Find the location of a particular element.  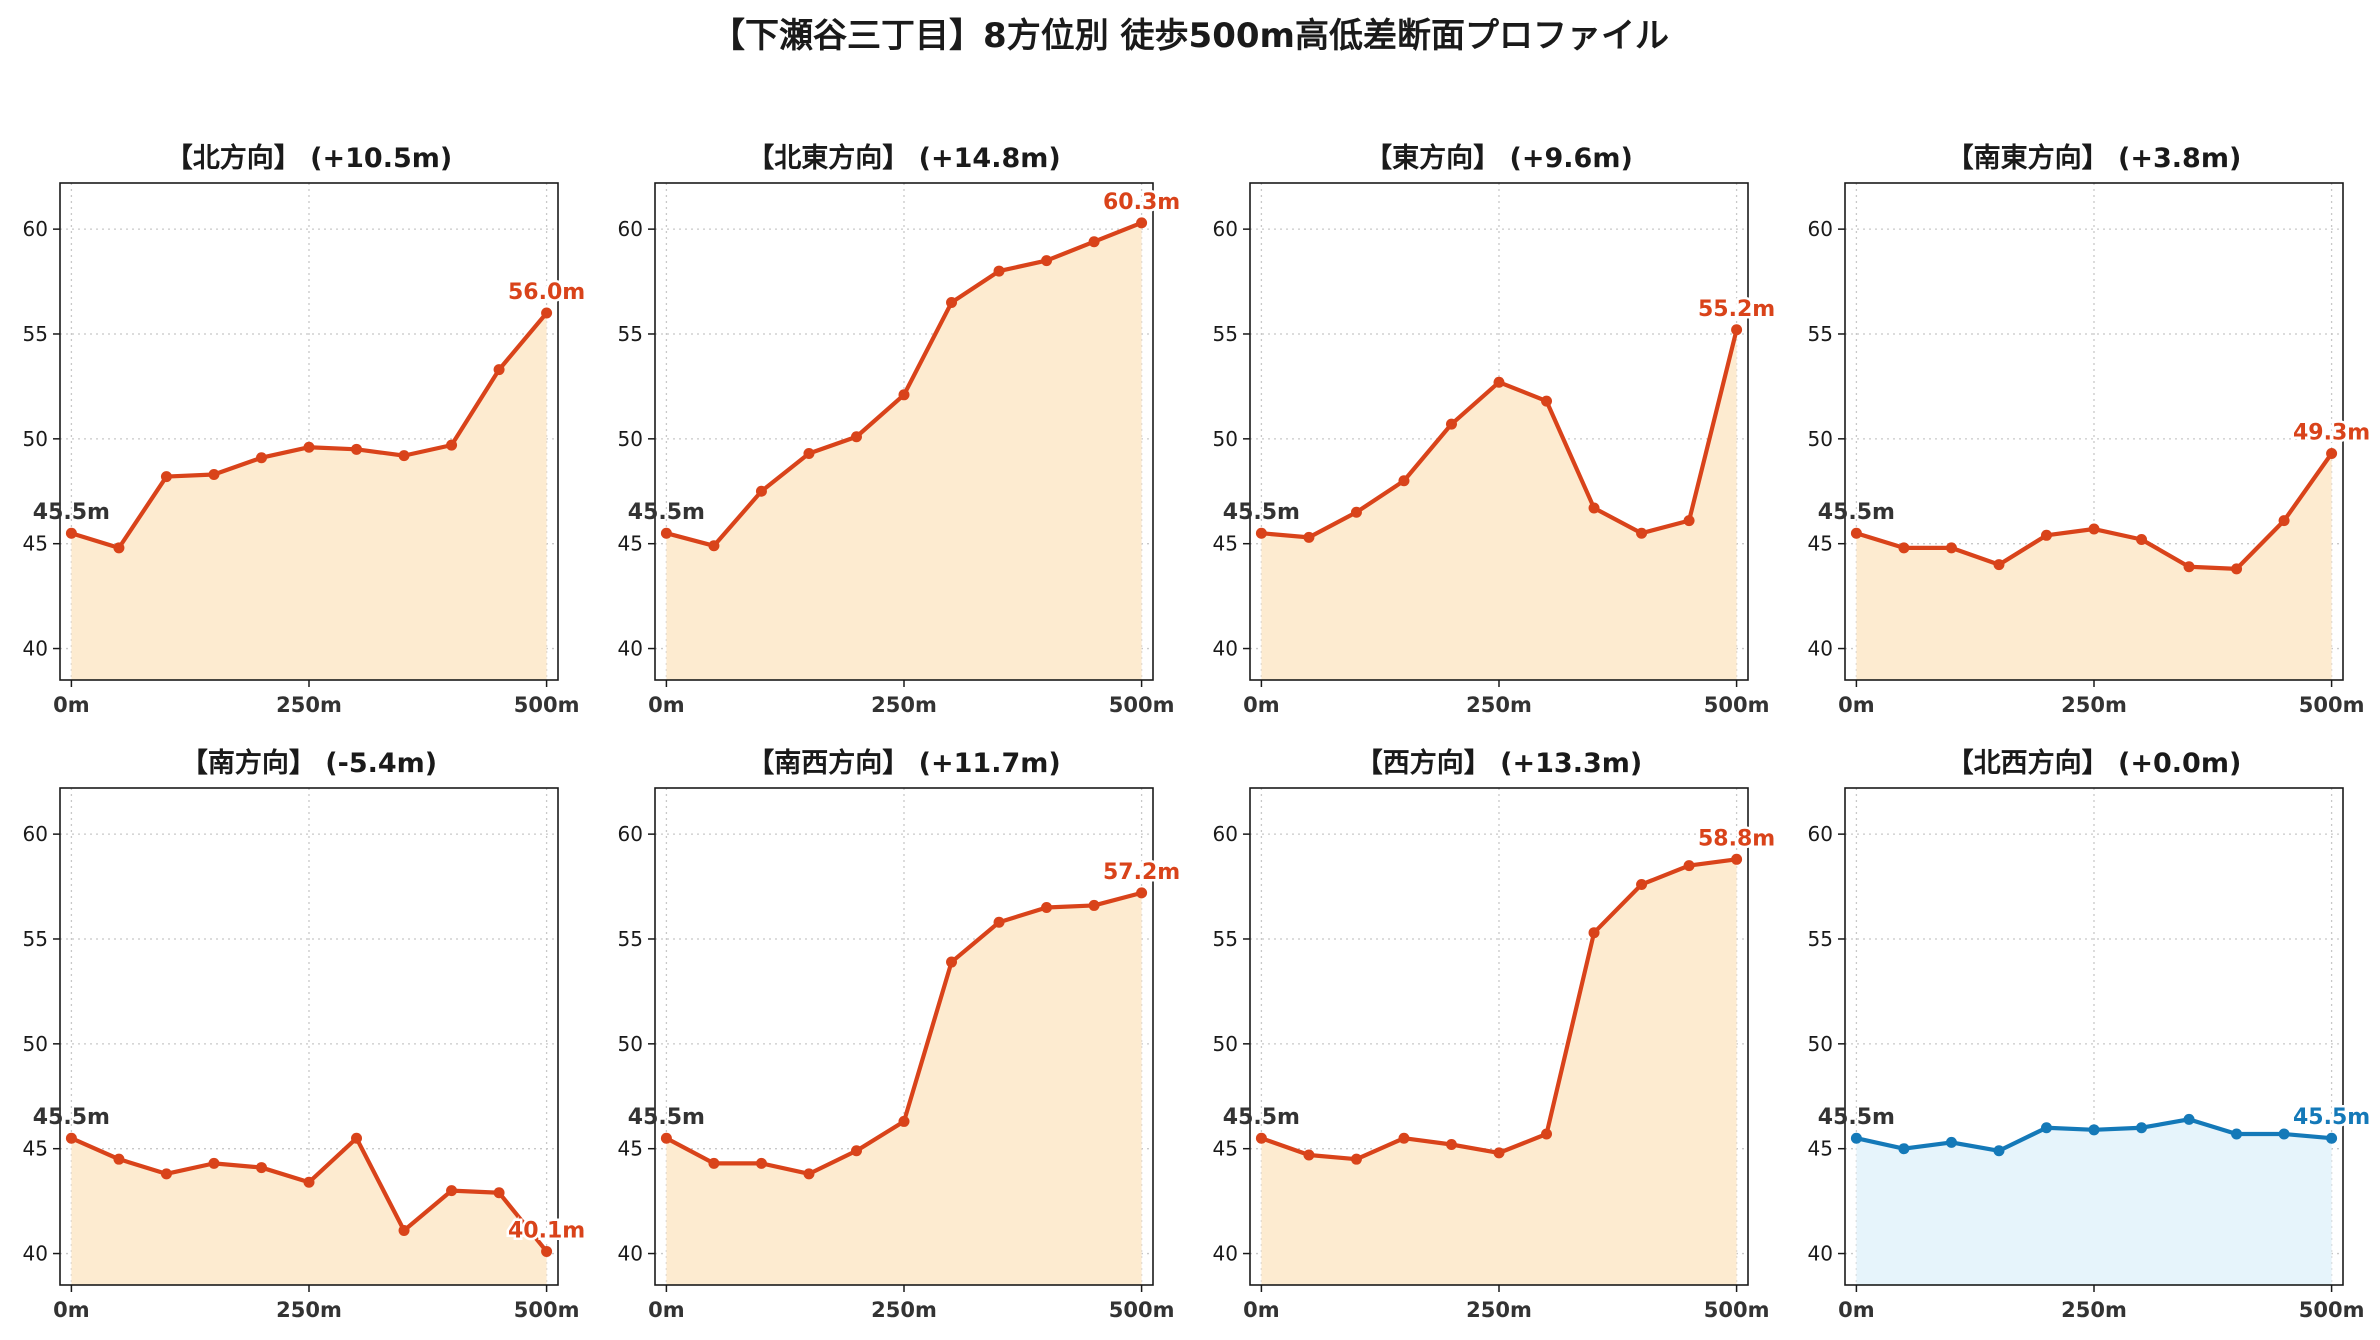

end-label: 49.3m is located at coordinates (2331, 433).